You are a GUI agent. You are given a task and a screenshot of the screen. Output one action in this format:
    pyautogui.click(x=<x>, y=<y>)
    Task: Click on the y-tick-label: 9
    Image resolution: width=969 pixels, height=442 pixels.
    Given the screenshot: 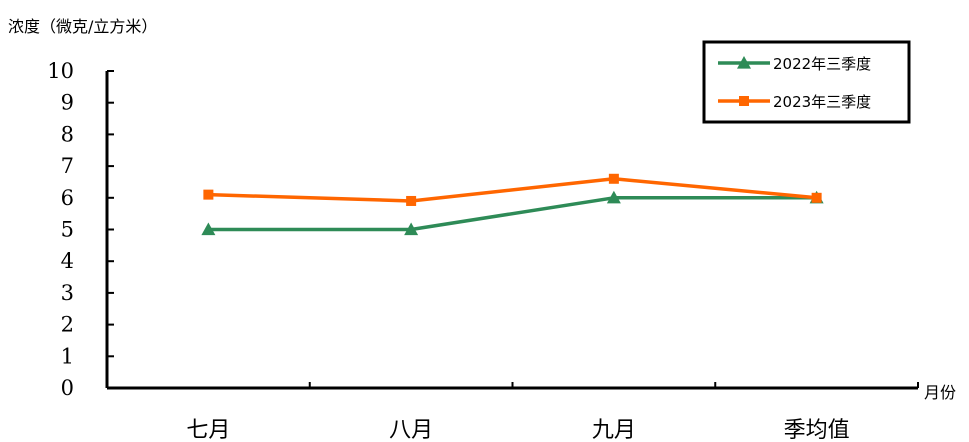 What is the action you would take?
    pyautogui.click(x=67, y=103)
    